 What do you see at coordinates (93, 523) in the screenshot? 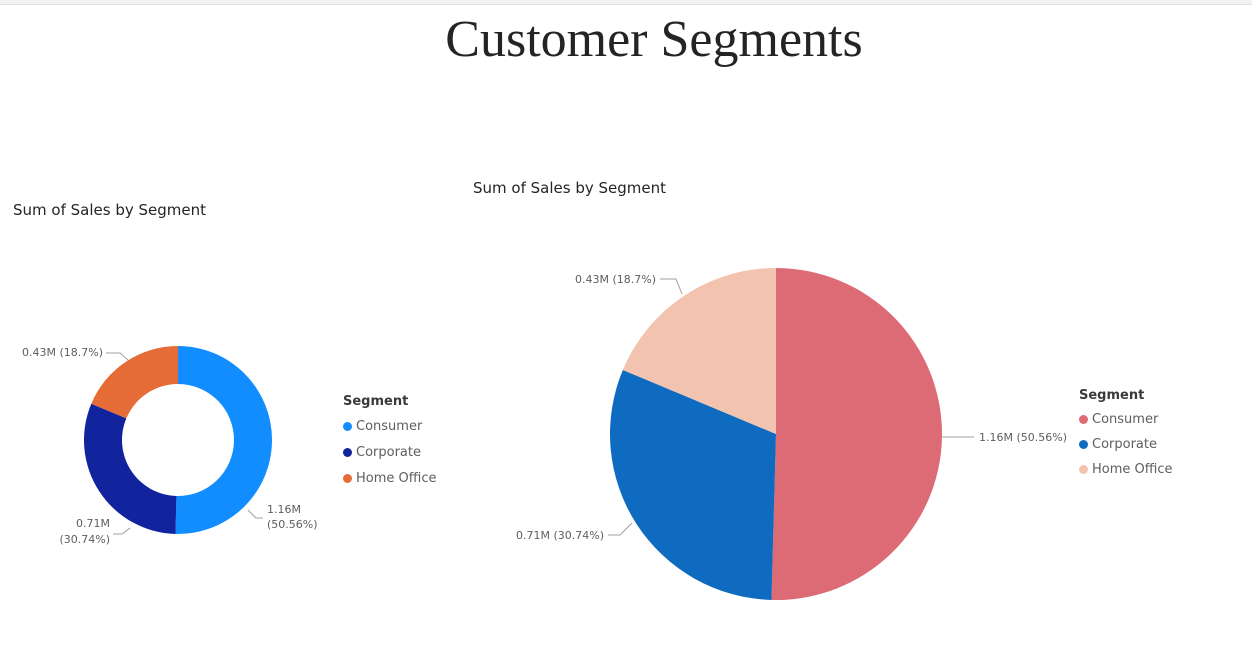
I see `data-label-corporate: 0.71M` at bounding box center [93, 523].